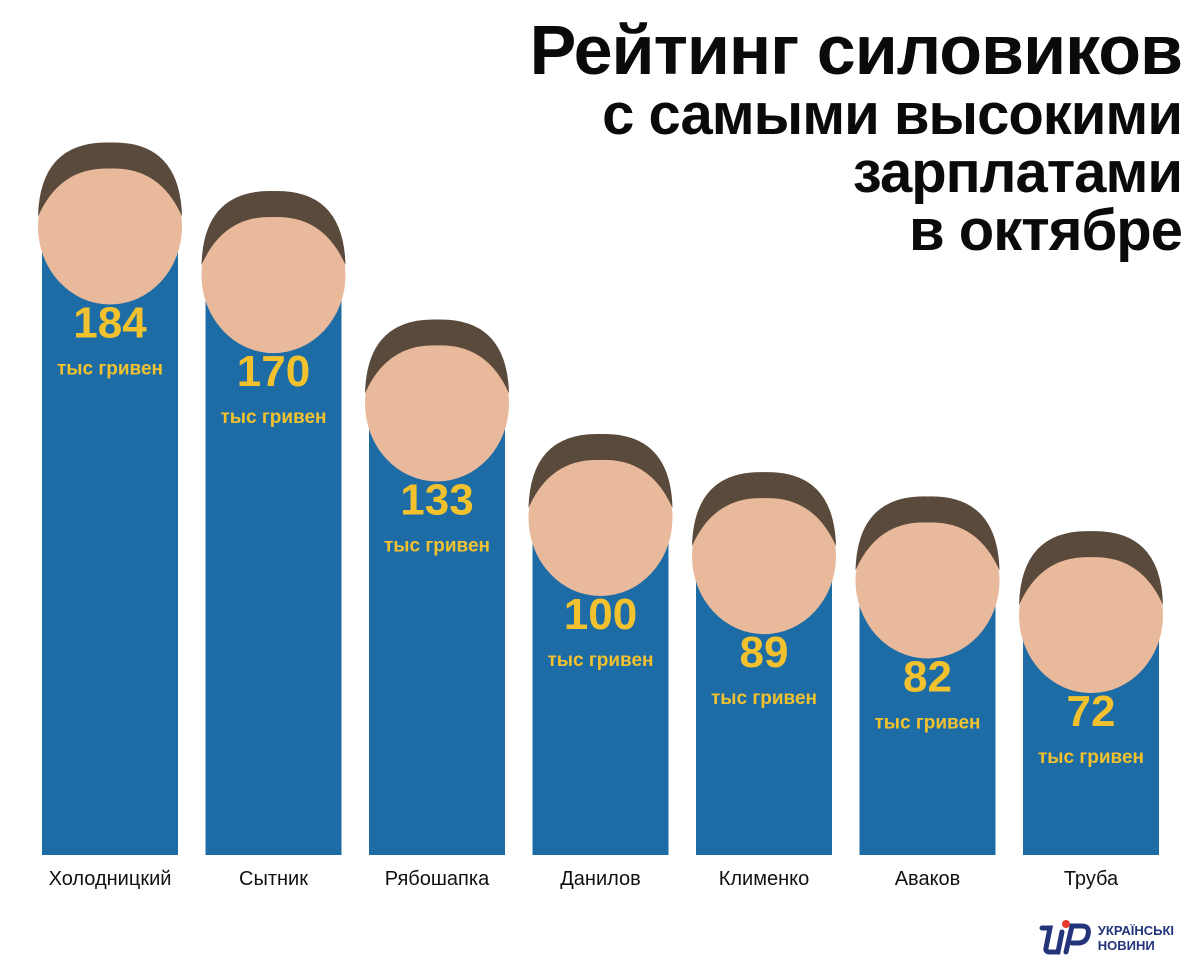  I want to click on unit-label-4: тыс гривен, so click(600, 660).